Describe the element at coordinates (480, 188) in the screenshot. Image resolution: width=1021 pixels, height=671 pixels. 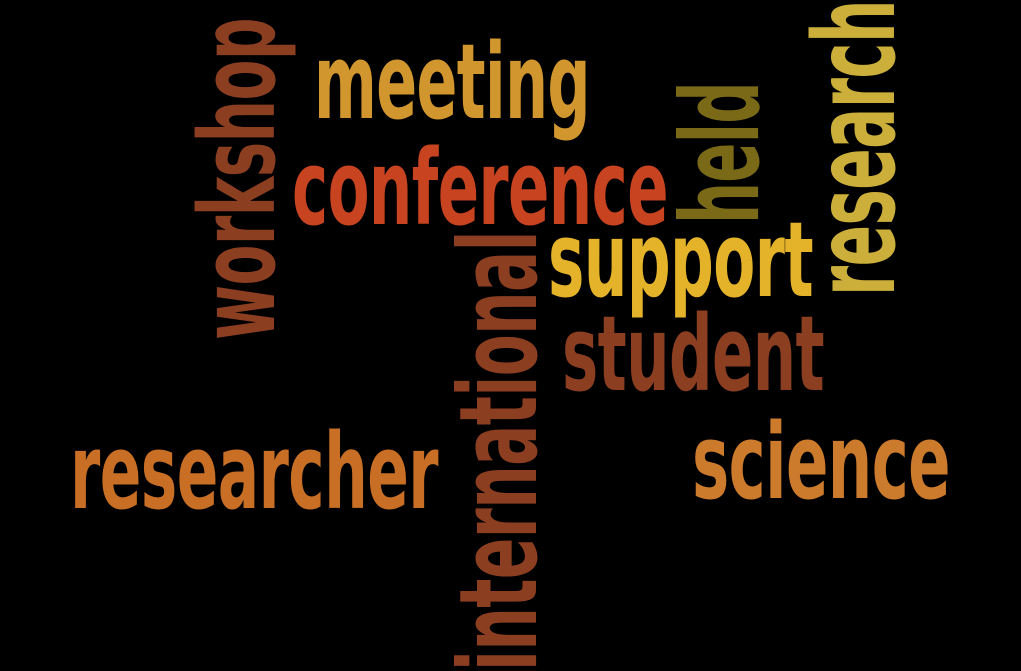
I see `word-conference: conference` at that location.